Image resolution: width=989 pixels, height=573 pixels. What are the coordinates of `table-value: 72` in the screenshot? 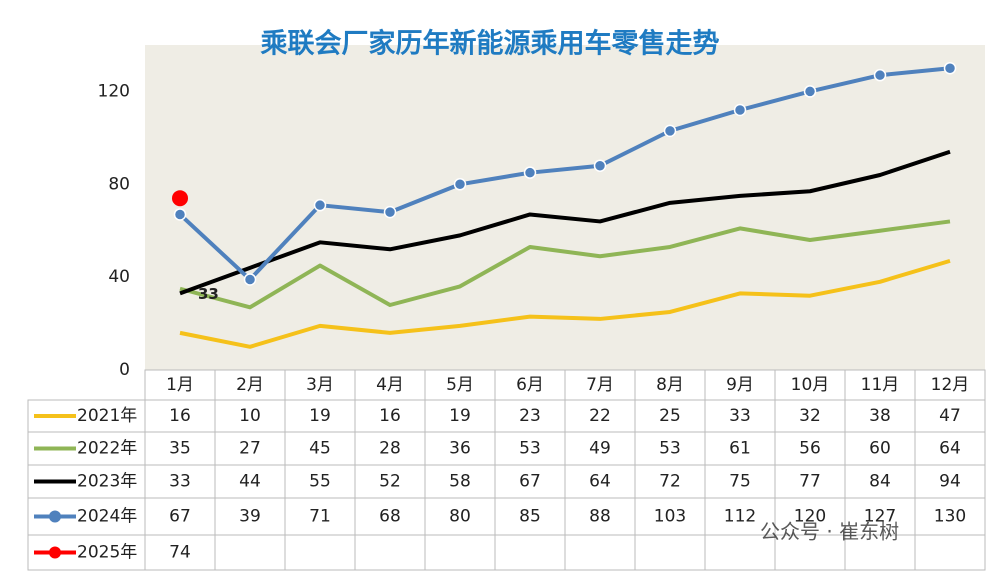 It's located at (670, 482).